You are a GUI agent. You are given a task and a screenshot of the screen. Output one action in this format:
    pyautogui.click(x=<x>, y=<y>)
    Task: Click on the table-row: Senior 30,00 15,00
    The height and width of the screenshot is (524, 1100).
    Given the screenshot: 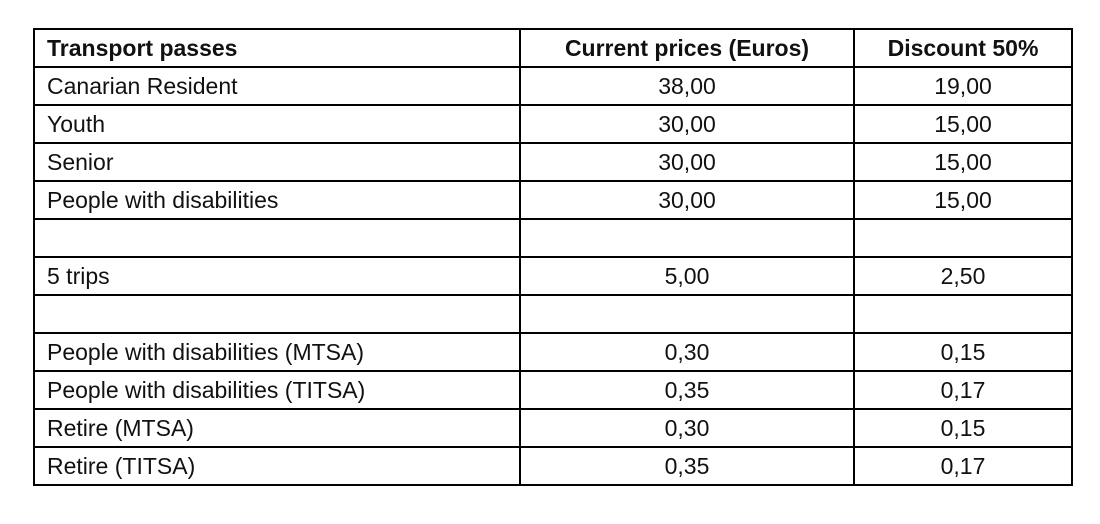 What is the action you would take?
    pyautogui.click(x=553, y=162)
    